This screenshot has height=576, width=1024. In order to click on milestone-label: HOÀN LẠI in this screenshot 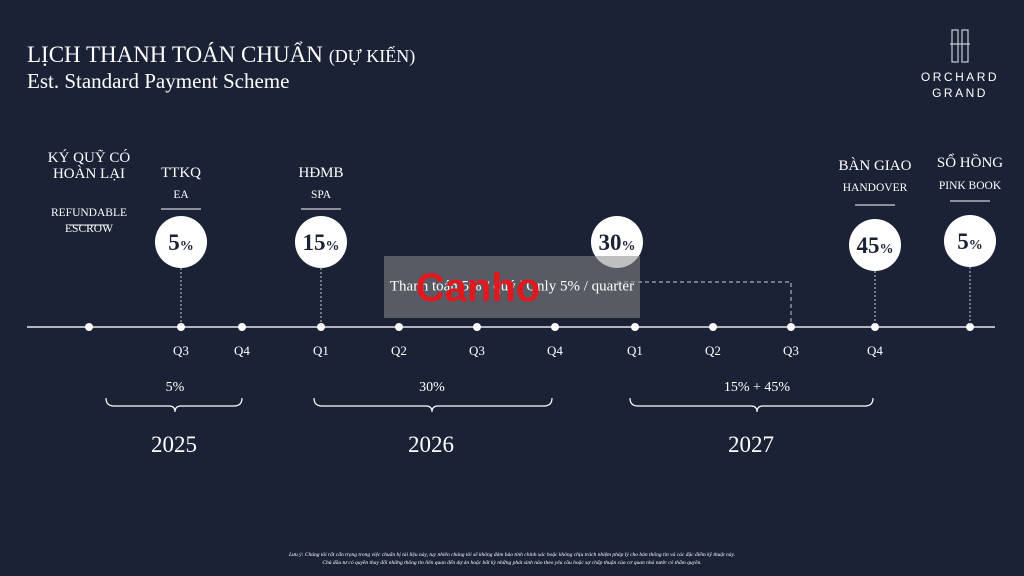, I will do `click(89, 173)`.